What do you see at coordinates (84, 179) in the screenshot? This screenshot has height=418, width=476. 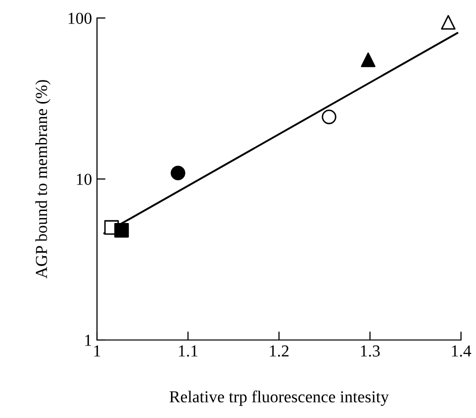 I see `y-tick-label: 10` at bounding box center [84, 179].